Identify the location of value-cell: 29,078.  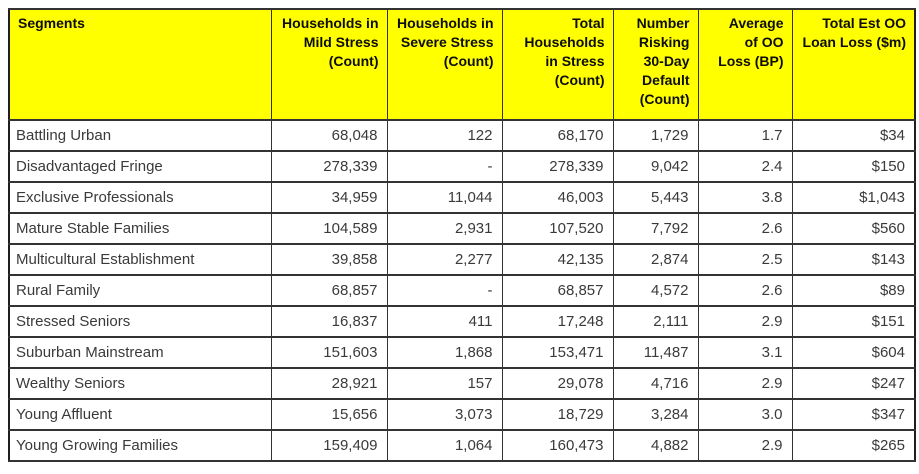
(557, 383).